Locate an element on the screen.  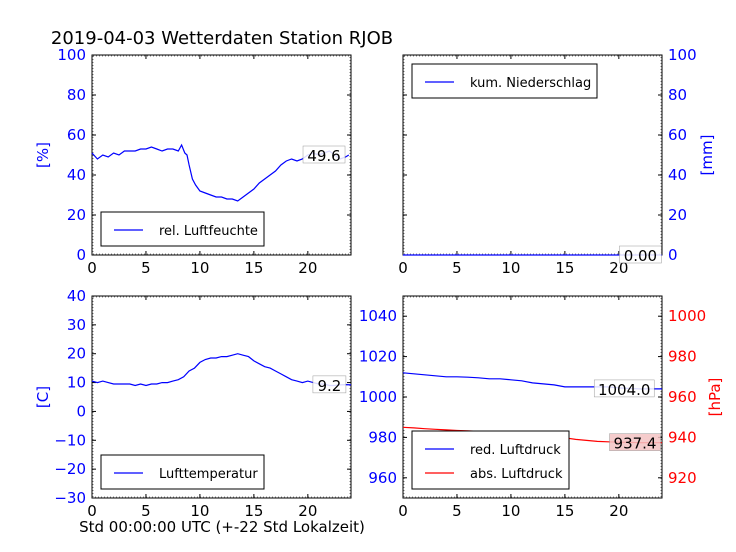
y-tick-label-right: 100 is located at coordinates (682, 55).